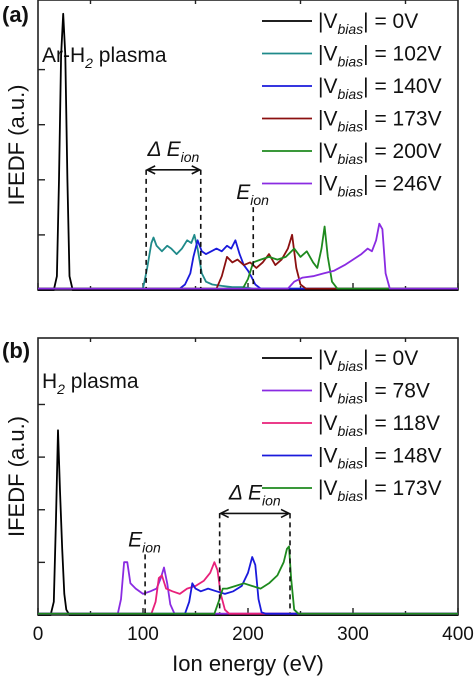 The image size is (474, 677). I want to click on legend-entry: |Vbias| = 102V, so click(380, 56).